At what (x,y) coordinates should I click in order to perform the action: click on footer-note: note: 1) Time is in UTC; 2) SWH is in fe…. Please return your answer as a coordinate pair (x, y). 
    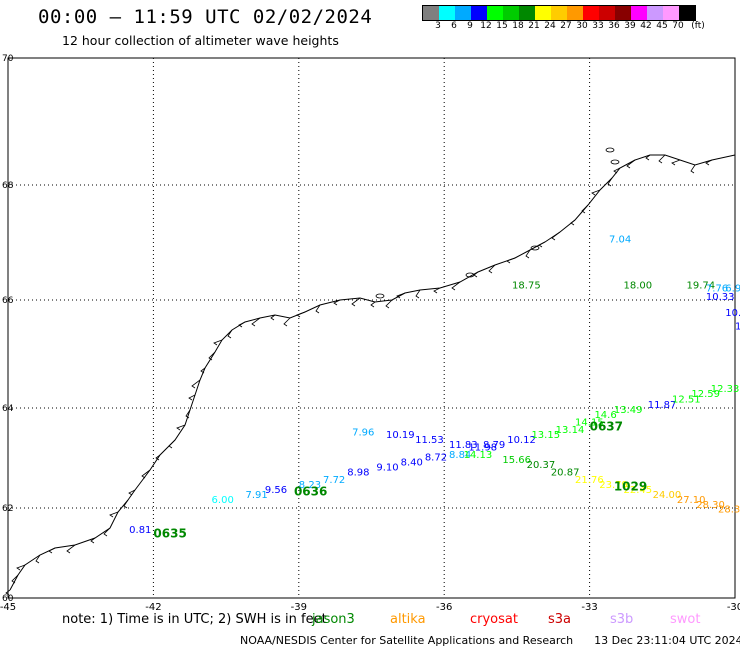
    Looking at the image, I should click on (194, 619).